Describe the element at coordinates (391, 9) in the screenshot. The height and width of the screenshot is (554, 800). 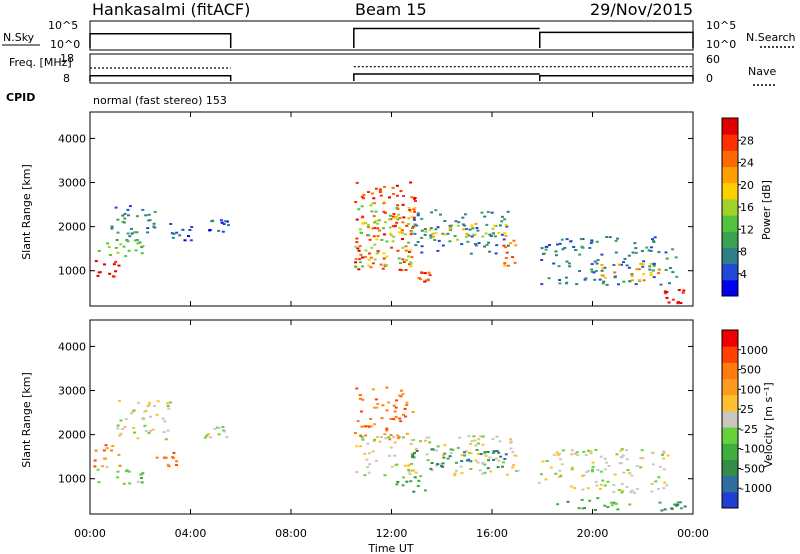
I see `beam-title: Beam 15` at that location.